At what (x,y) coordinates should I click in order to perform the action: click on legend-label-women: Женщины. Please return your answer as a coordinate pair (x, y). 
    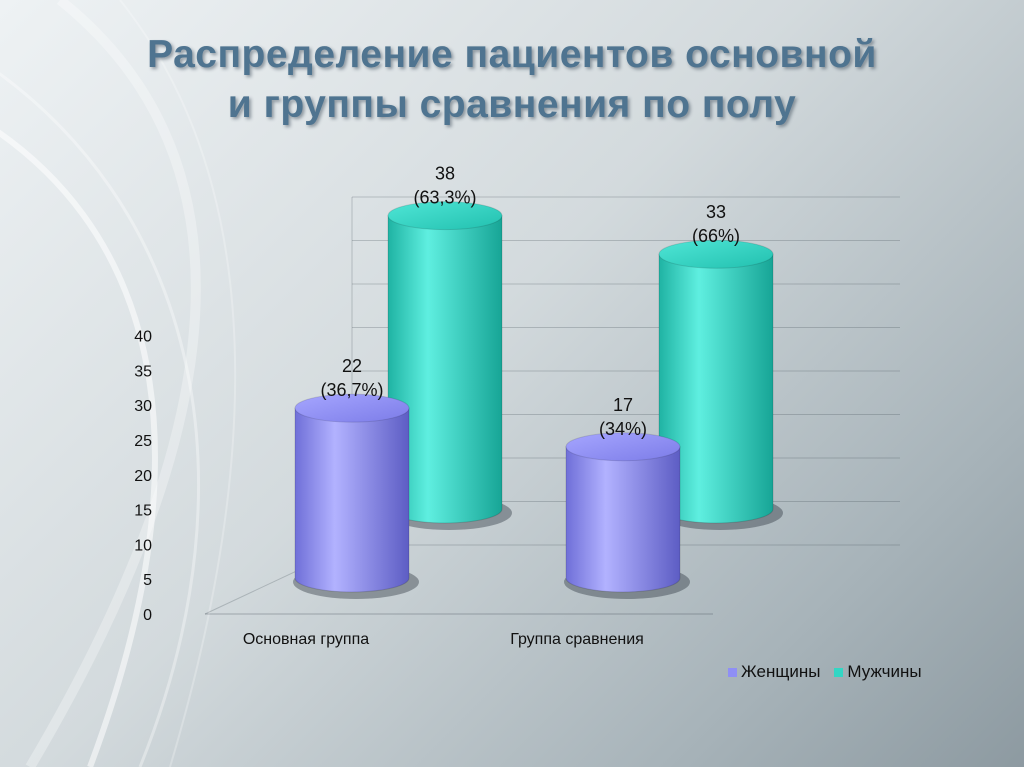
    Looking at the image, I should click on (781, 671).